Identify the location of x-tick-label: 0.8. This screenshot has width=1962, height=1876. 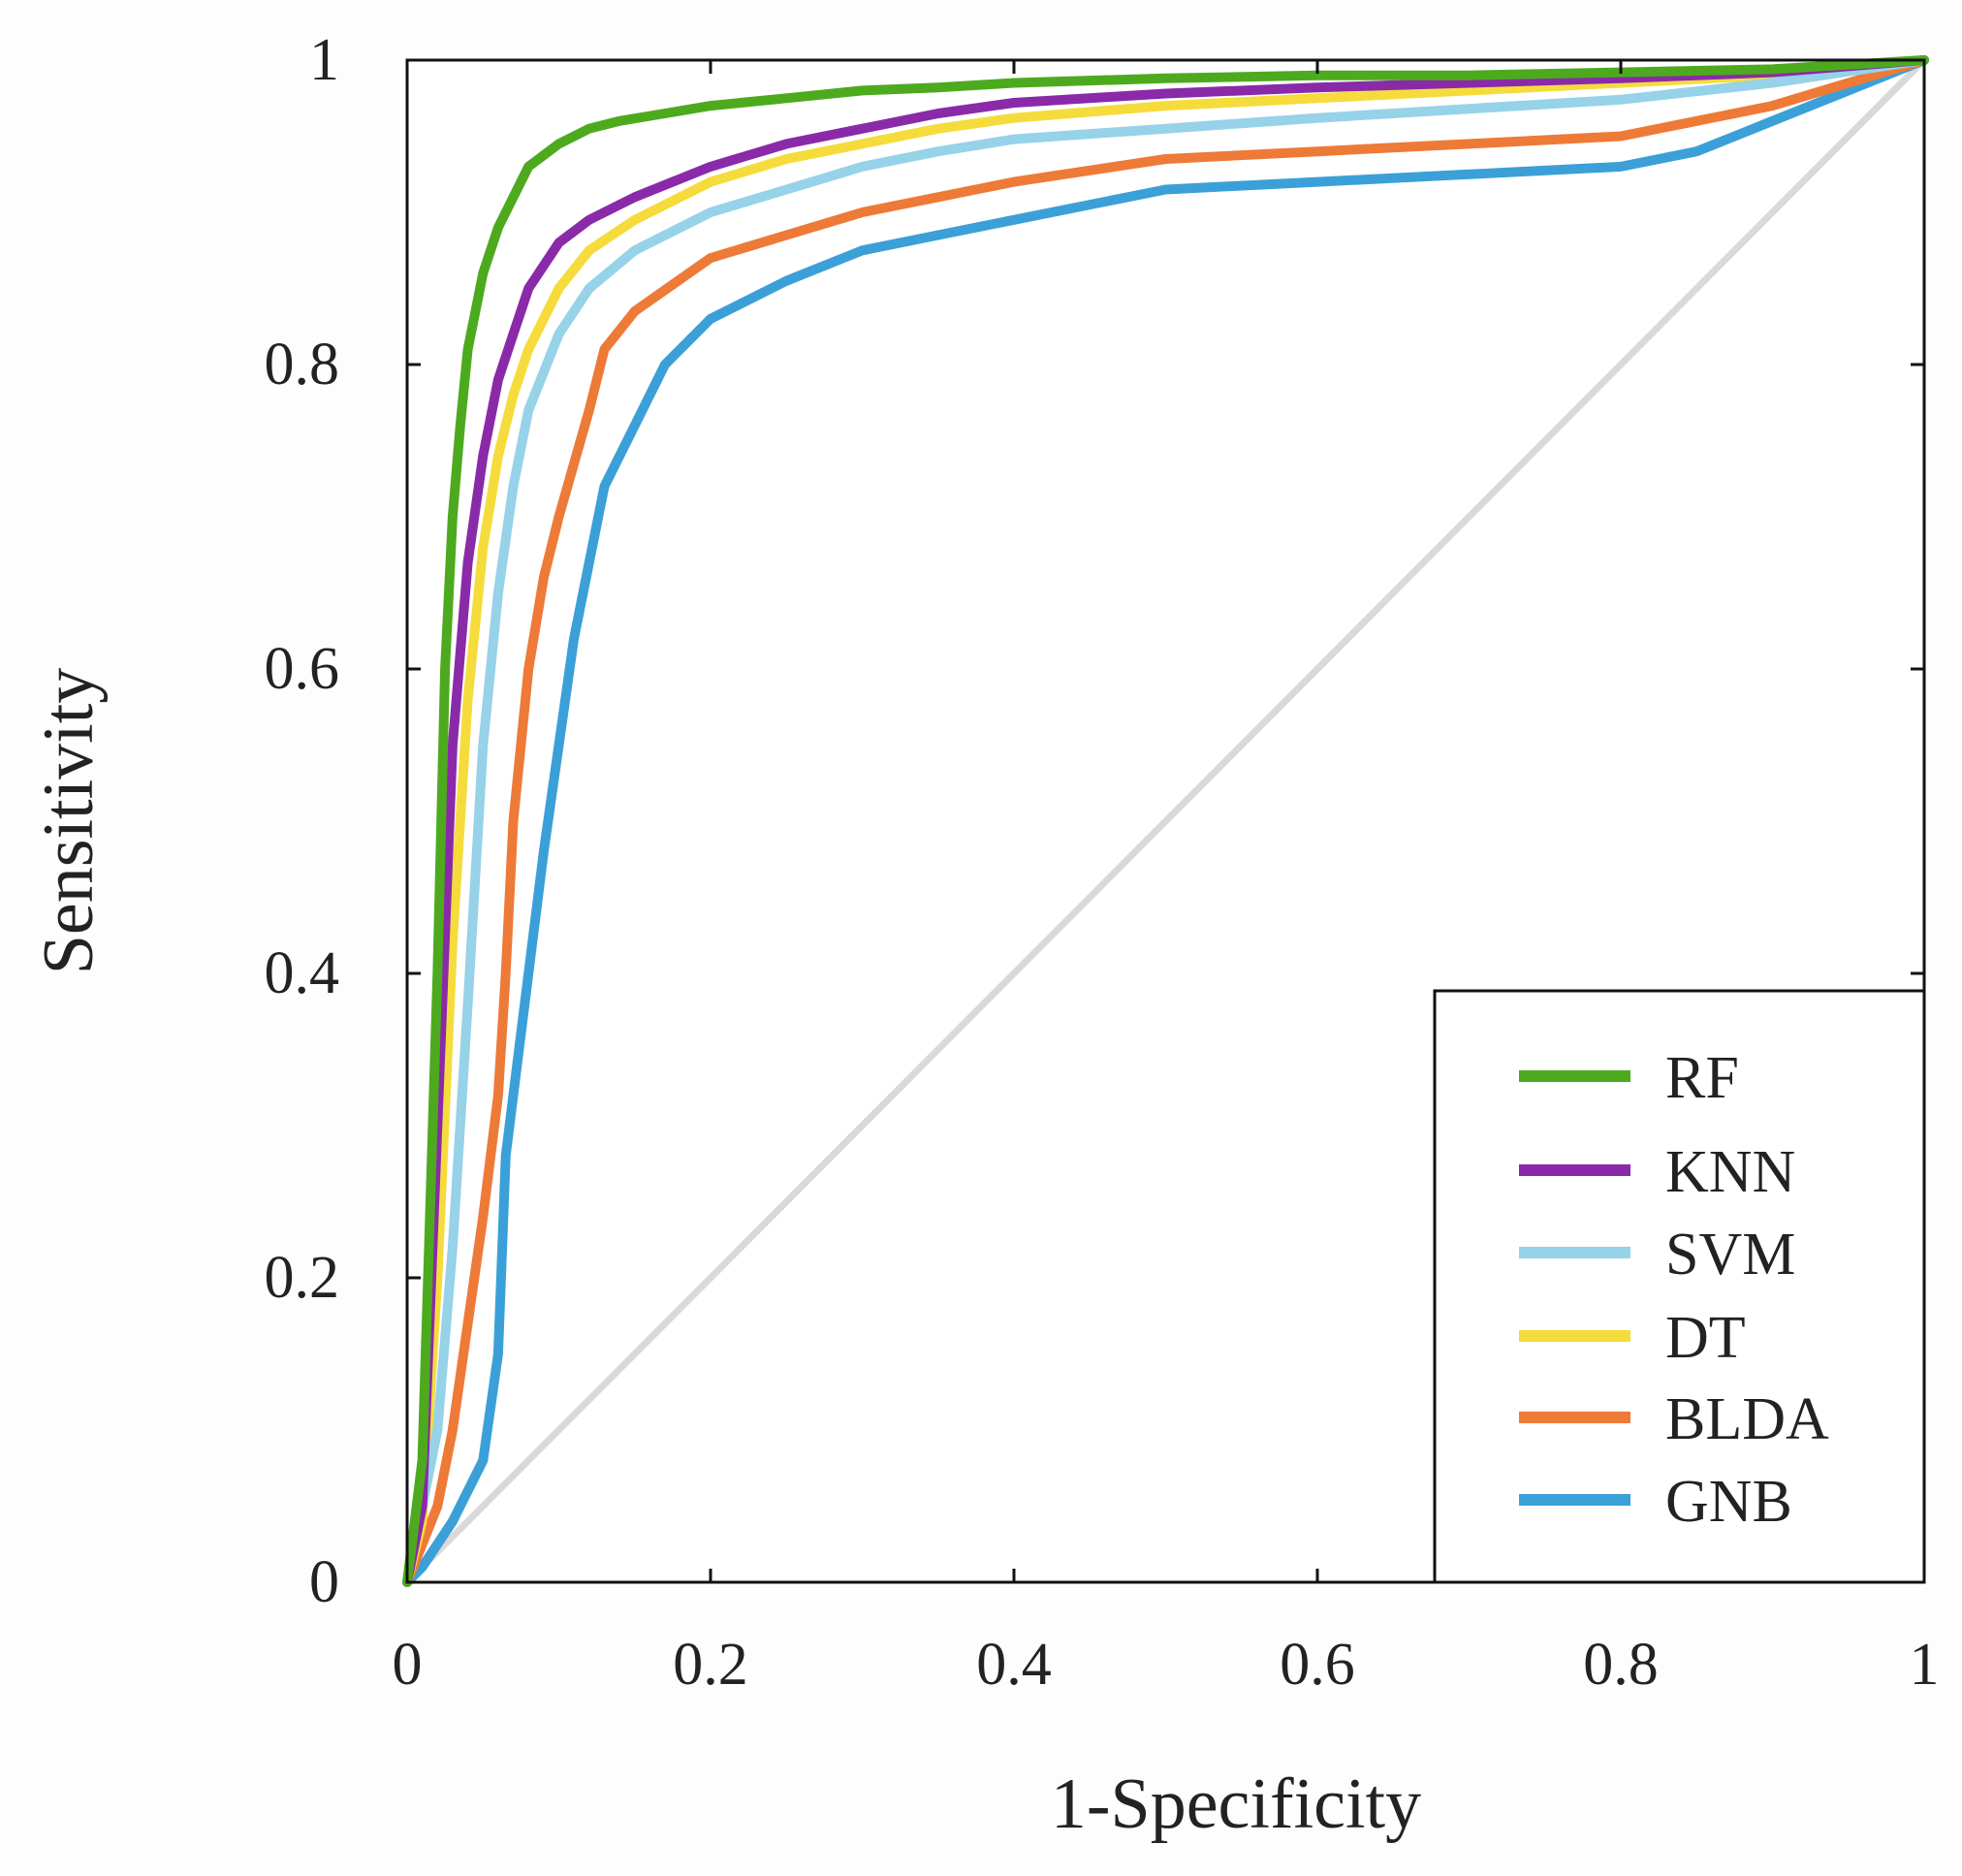
(1621, 1665).